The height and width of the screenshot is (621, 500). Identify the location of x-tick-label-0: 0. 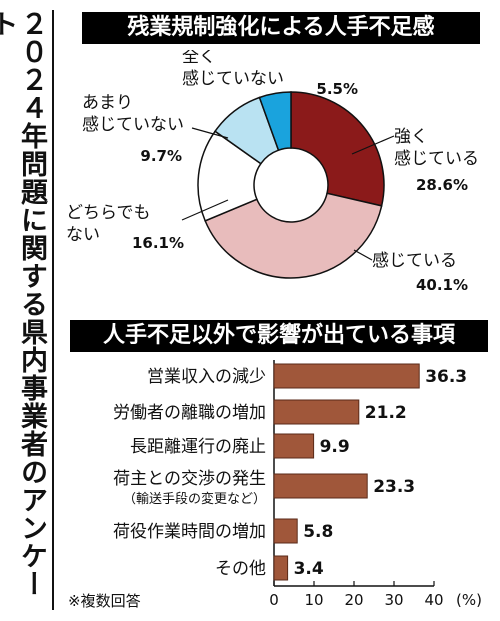
(274, 600).